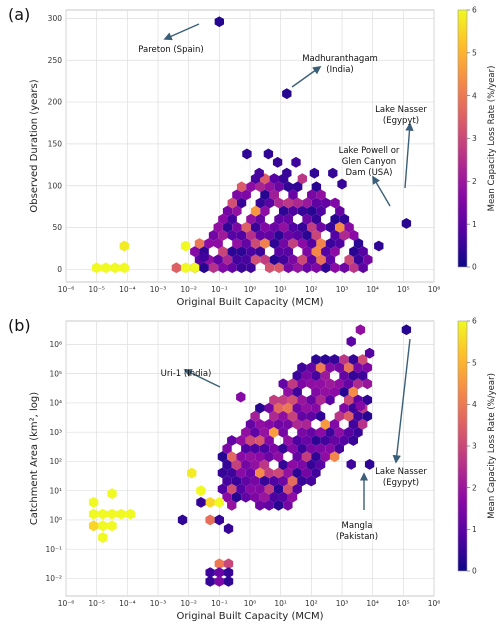 Image resolution: width=500 pixels, height=624 pixels. I want to click on colorbar-tick-label: 1, so click(474, 224).